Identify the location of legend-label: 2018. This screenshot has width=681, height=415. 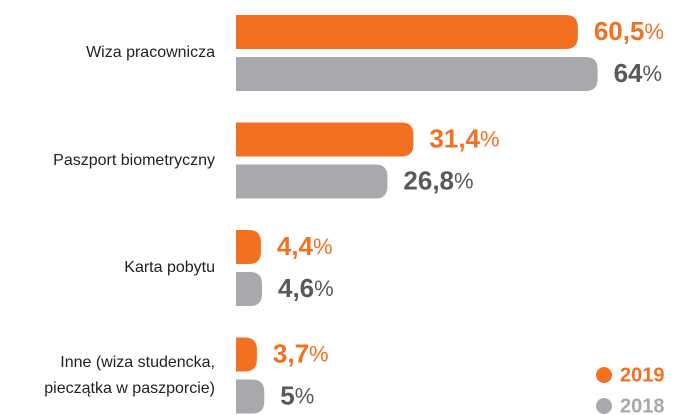
(642, 405).